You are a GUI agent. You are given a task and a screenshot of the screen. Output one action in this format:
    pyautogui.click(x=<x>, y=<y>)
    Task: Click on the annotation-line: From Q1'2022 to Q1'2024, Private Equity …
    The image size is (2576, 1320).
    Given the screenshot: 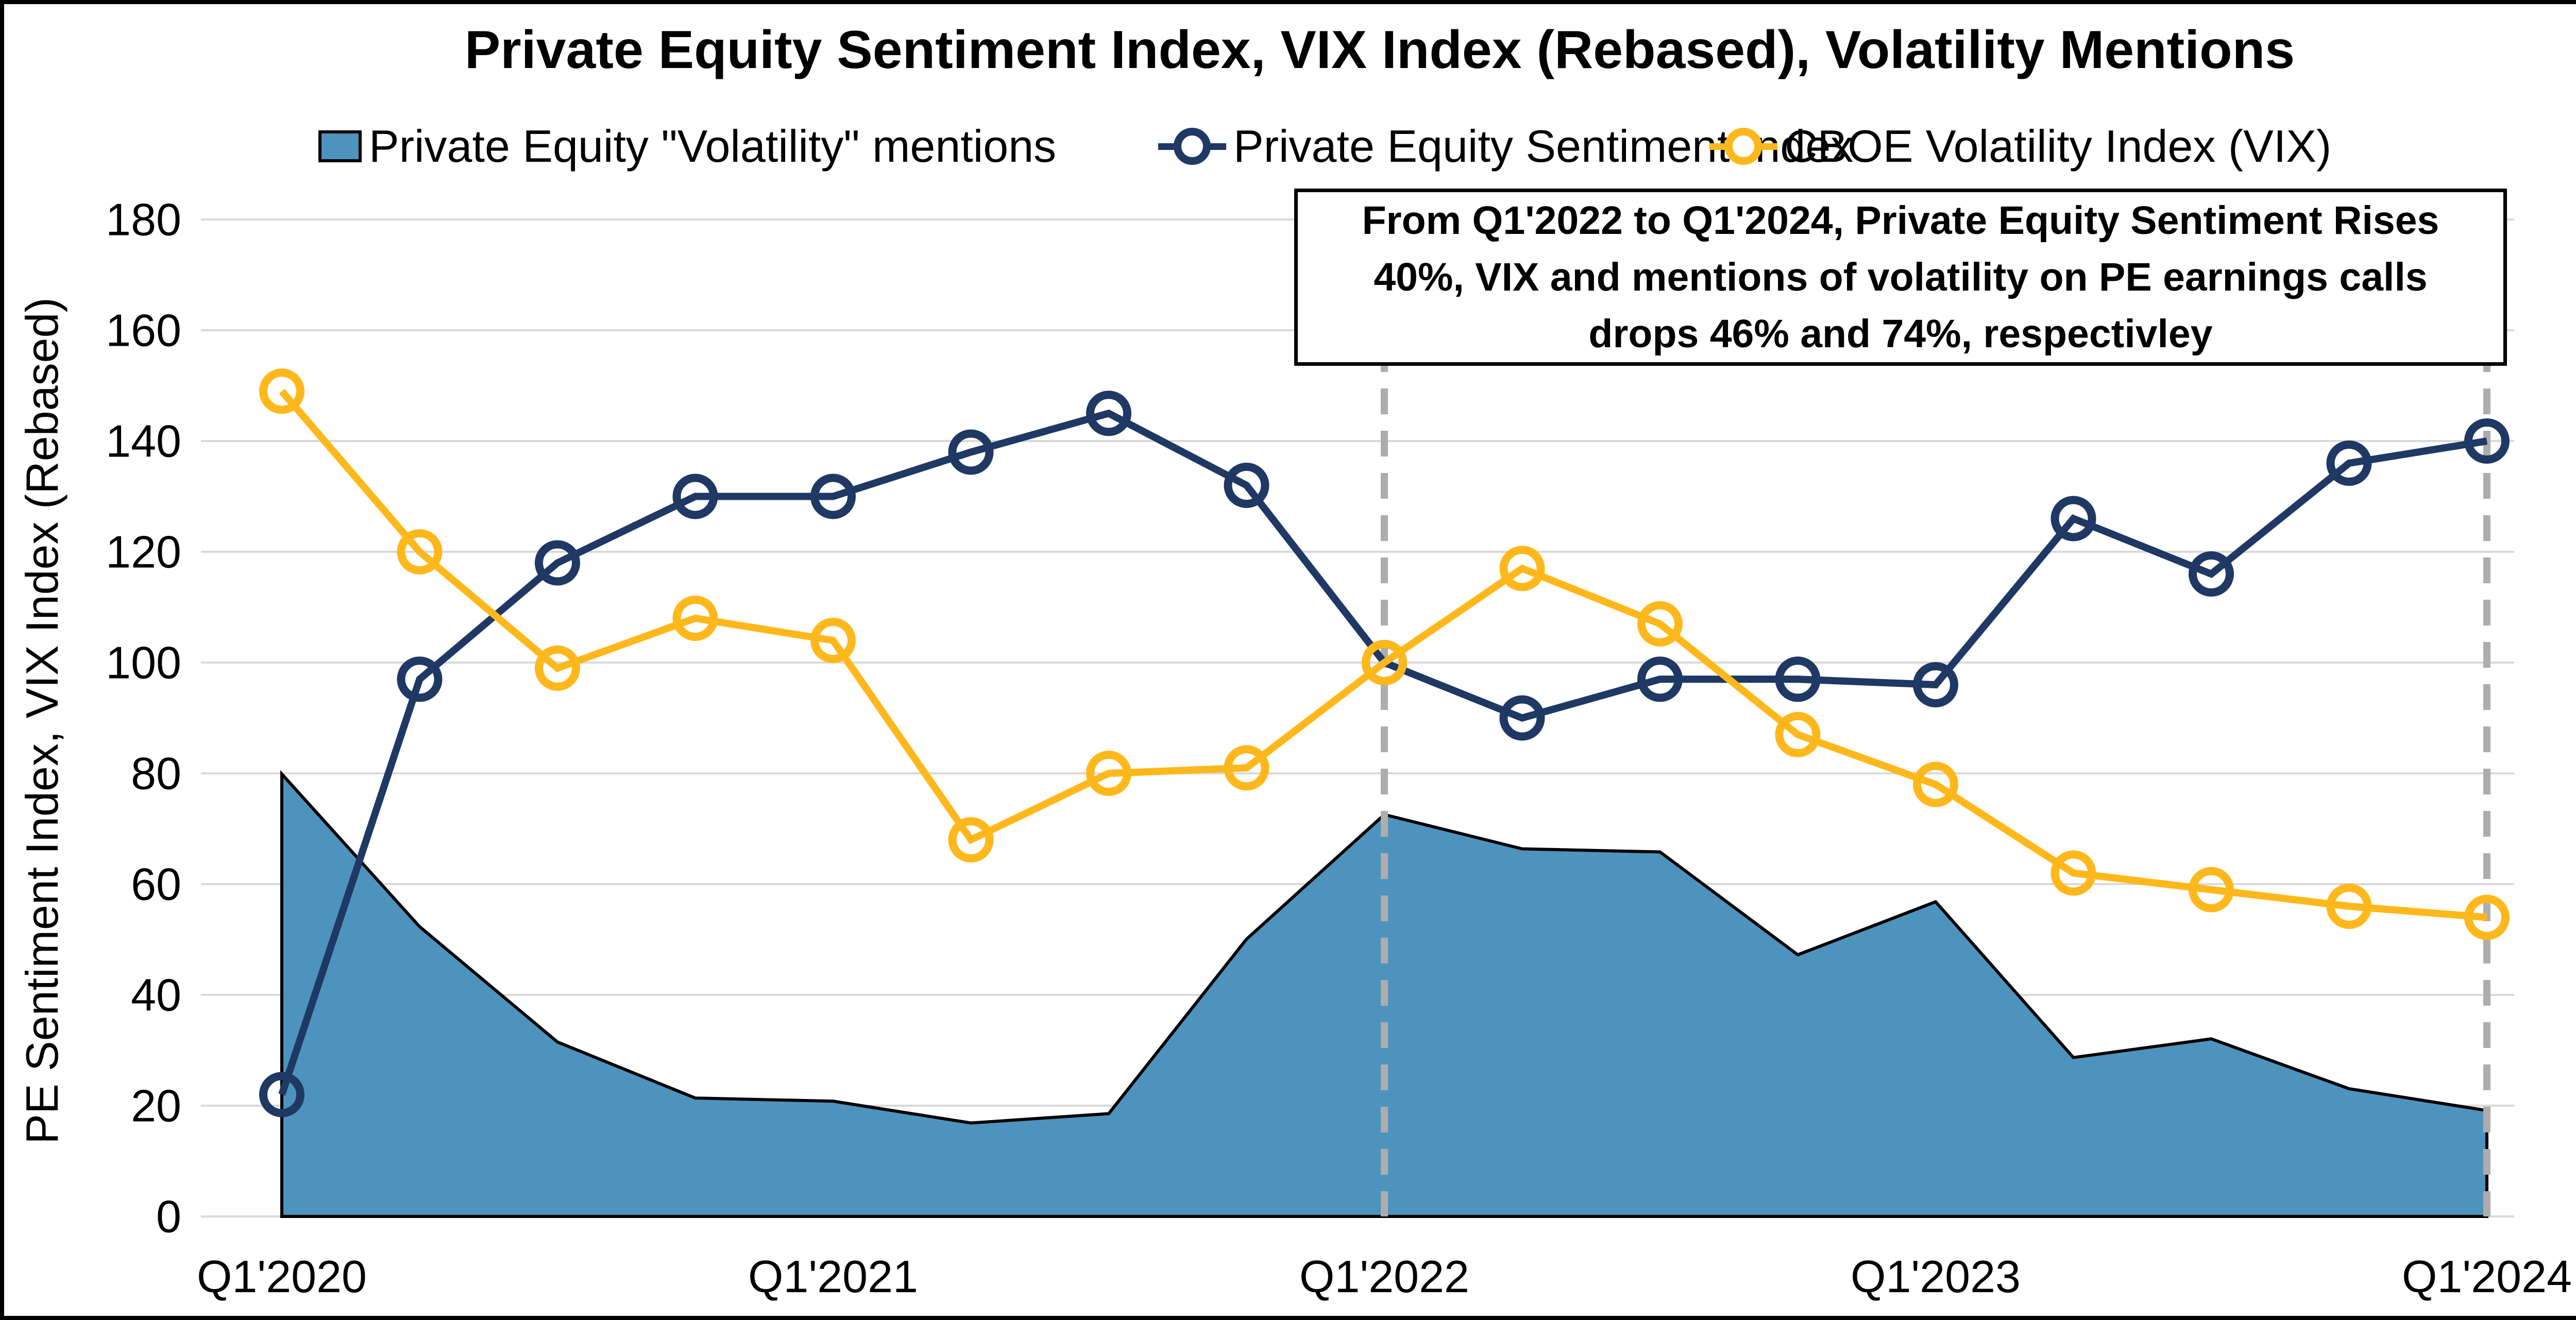 What is the action you would take?
    pyautogui.click(x=1900, y=221)
    